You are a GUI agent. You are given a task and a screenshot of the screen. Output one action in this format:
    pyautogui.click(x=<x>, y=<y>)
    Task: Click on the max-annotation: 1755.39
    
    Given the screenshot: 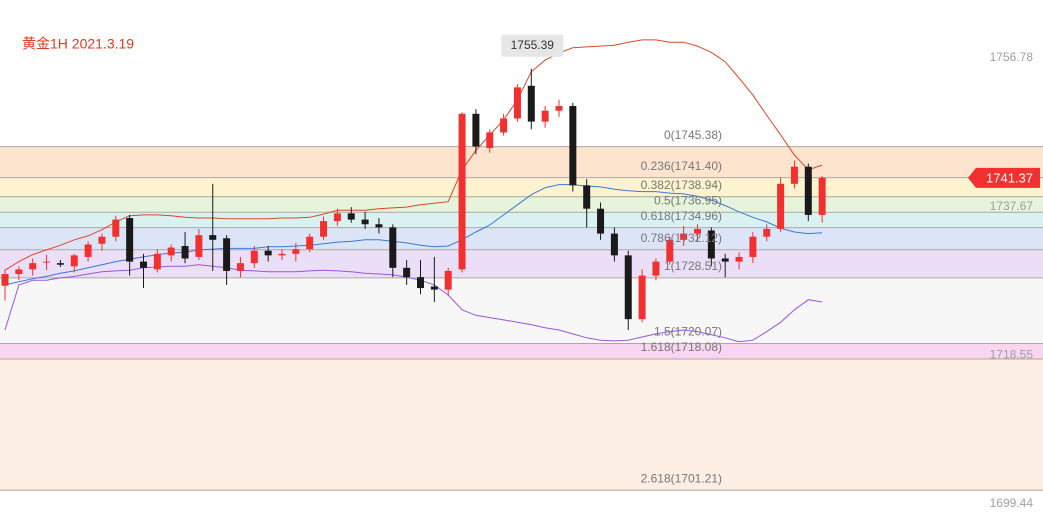 What is the action you would take?
    pyautogui.click(x=533, y=45)
    